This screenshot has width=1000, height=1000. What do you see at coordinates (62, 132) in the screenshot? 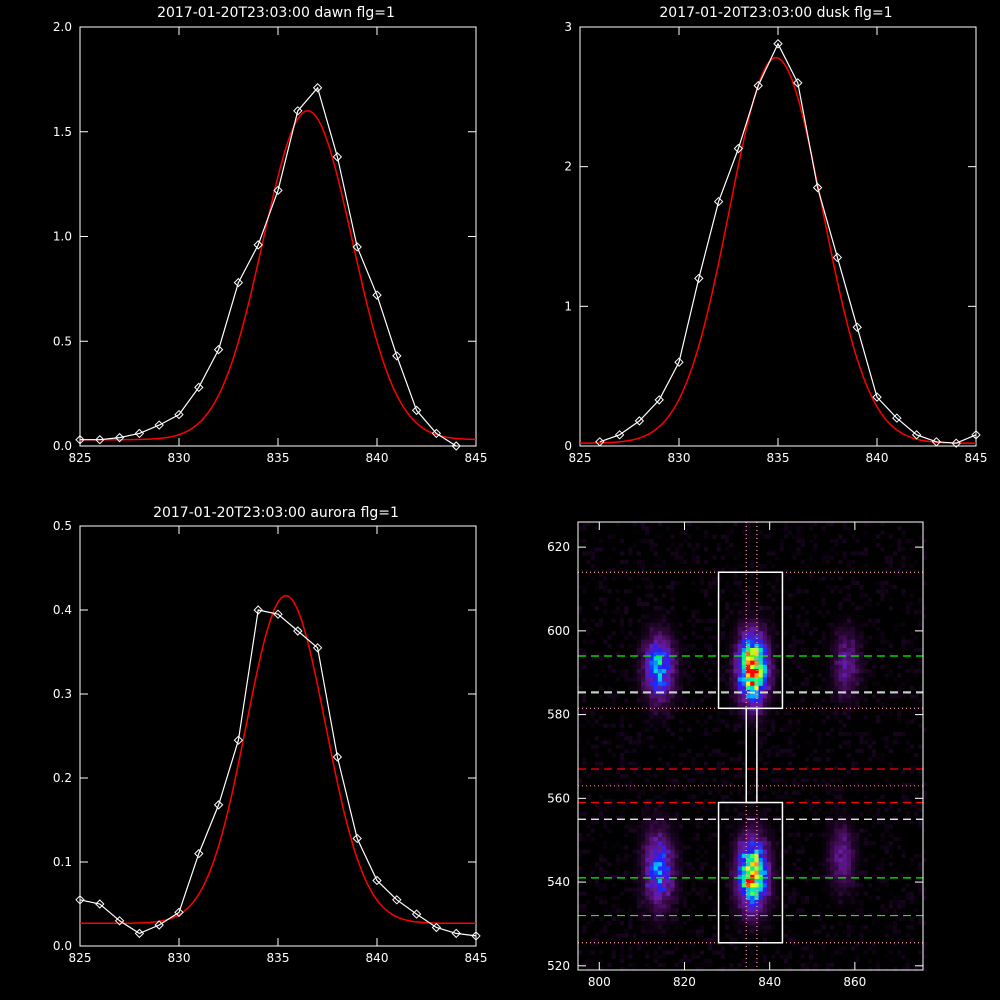
I see `dawn-ytick-label: 1.5` at bounding box center [62, 132].